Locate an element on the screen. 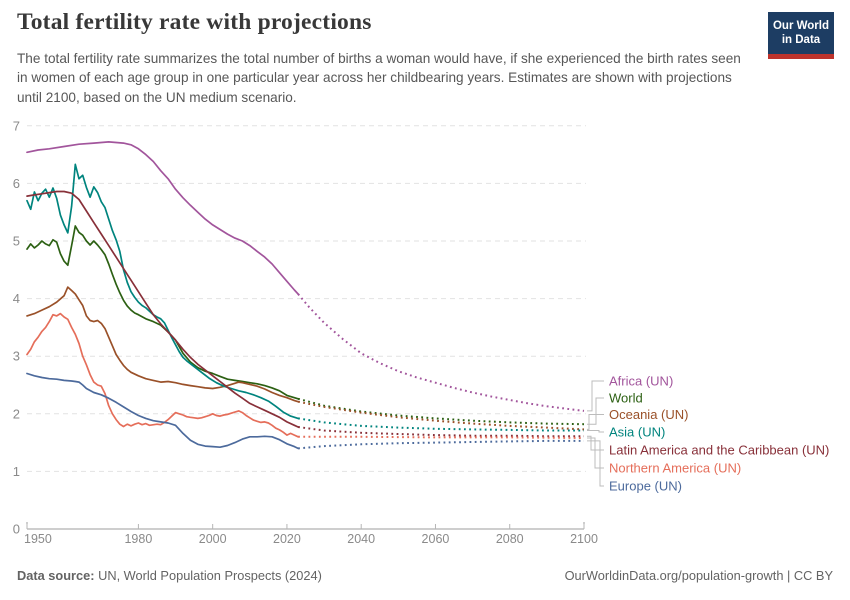 This screenshot has width=850, height=600. y-axis-label-1: 1 is located at coordinates (16, 471).